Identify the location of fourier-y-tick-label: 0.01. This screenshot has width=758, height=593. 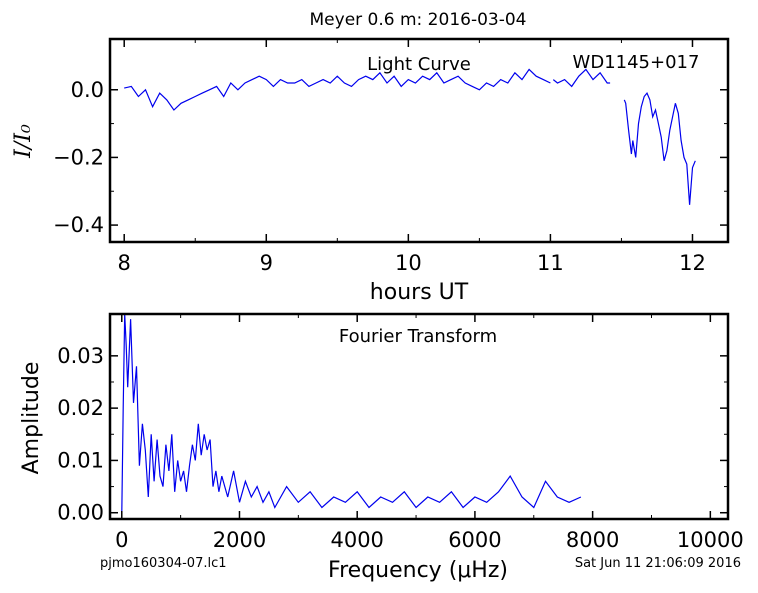
(80, 460).